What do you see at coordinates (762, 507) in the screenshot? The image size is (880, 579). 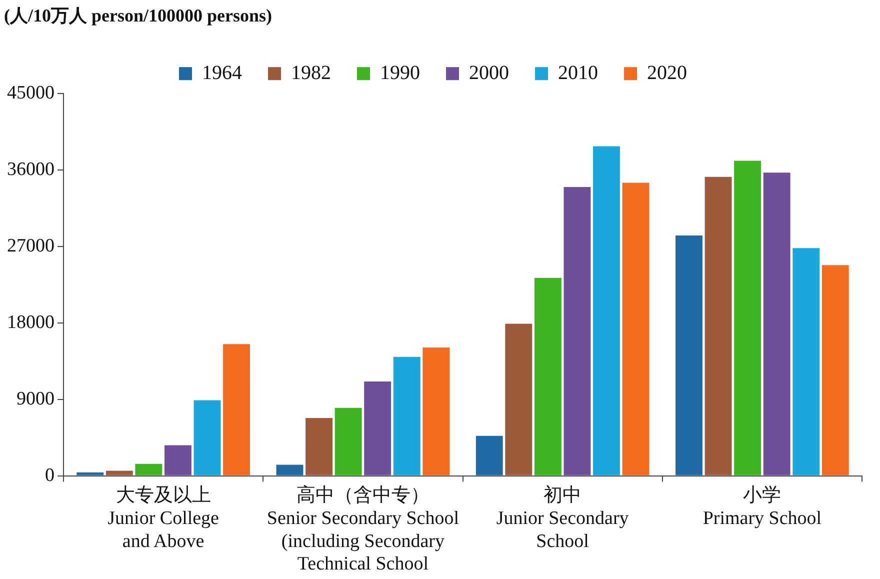 I see `x-tick-label: 小学 Primary School` at bounding box center [762, 507].